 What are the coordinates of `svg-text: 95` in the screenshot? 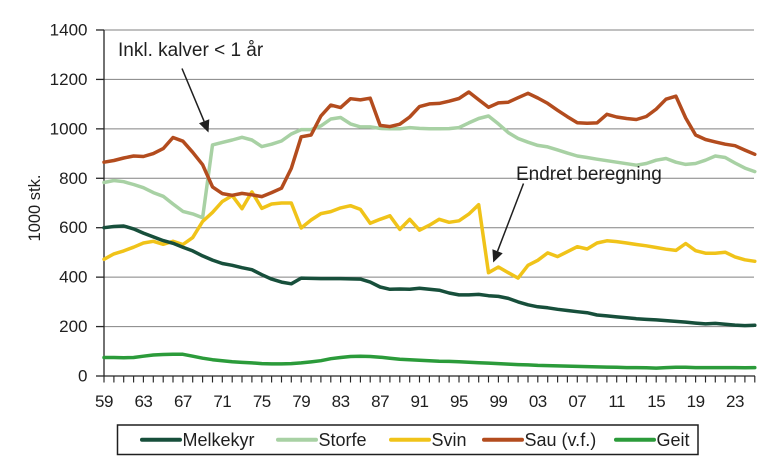 It's located at (459, 401).